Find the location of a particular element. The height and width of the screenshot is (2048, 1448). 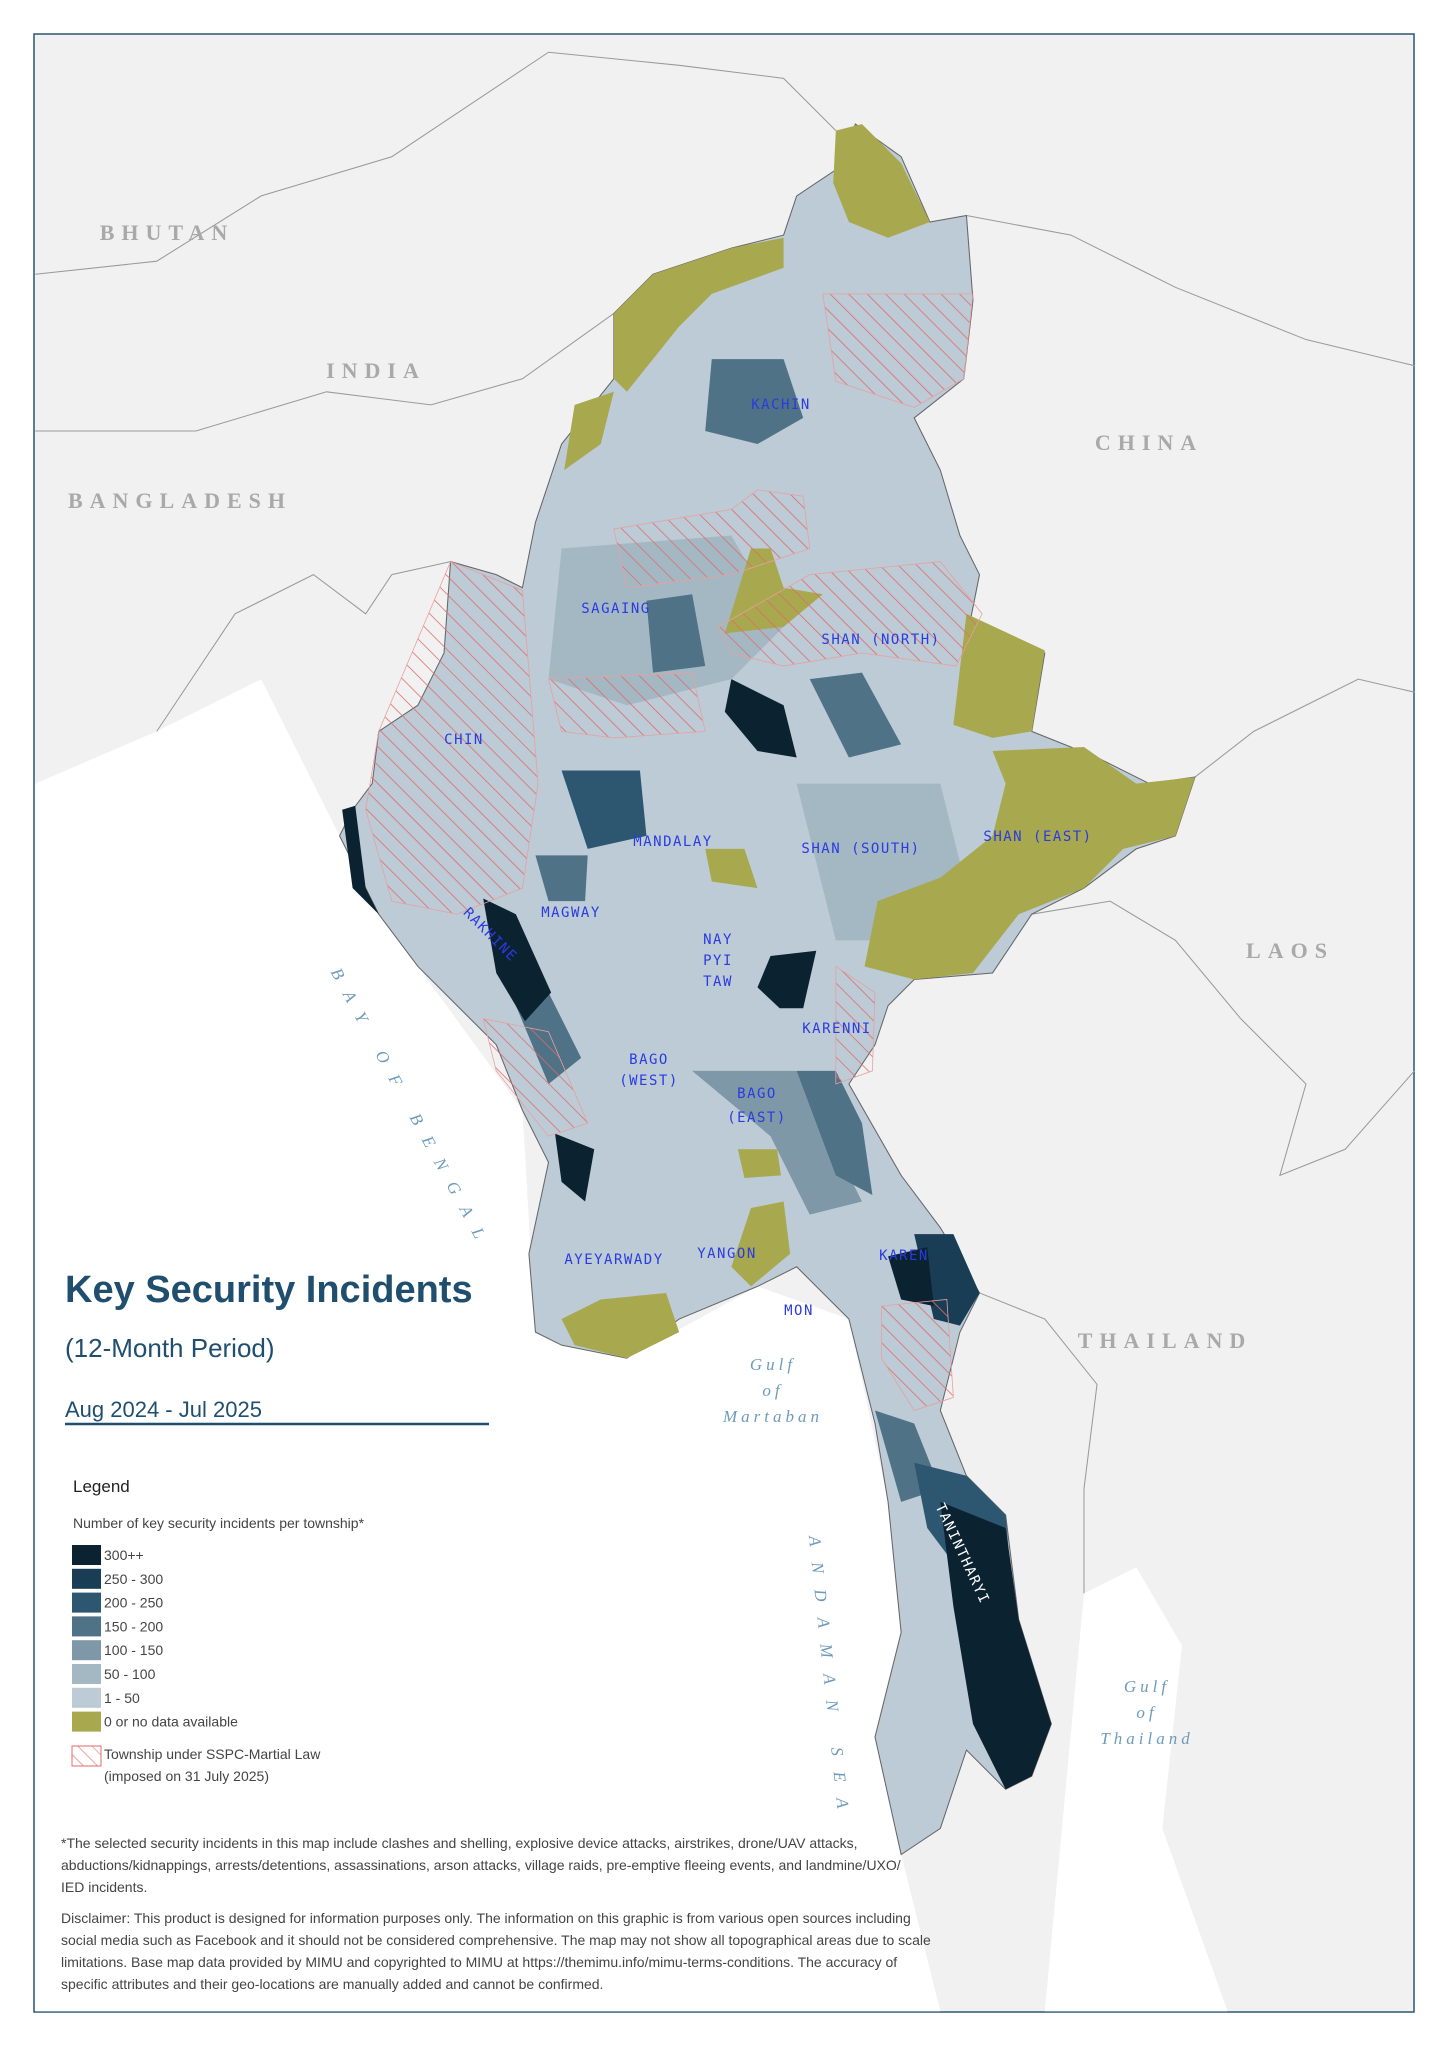

country-label: THAILAND is located at coordinates (1165, 1340).